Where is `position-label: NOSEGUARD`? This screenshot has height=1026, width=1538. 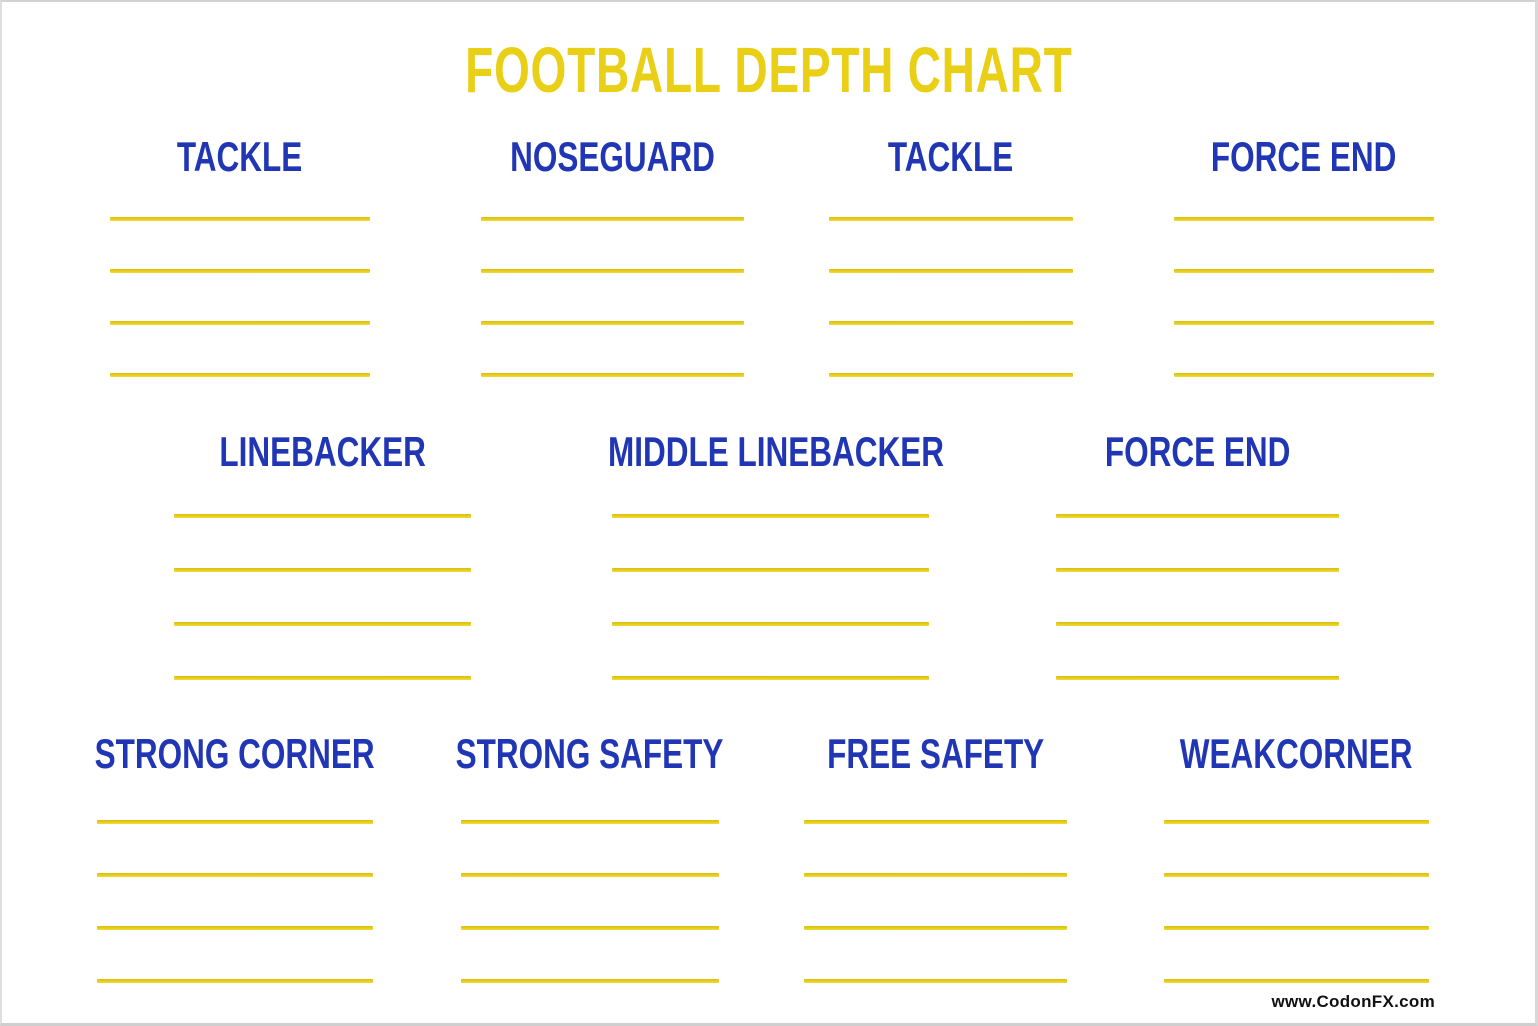
position-label: NOSEGUARD is located at coordinates (612, 158).